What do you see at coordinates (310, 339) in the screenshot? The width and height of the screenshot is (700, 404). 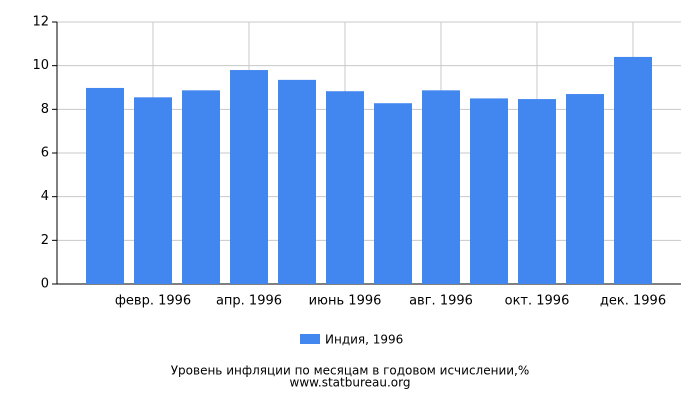 I see `legend-swatch` at bounding box center [310, 339].